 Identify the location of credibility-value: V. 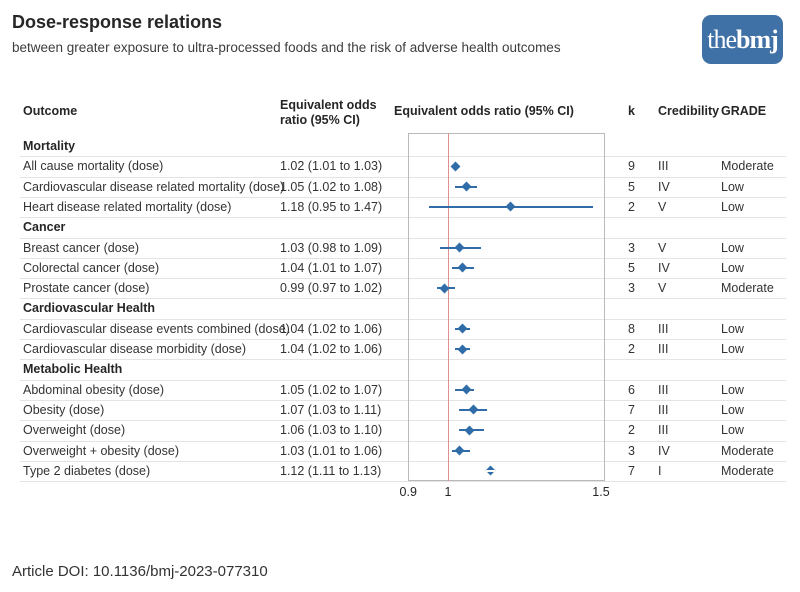
(662, 288).